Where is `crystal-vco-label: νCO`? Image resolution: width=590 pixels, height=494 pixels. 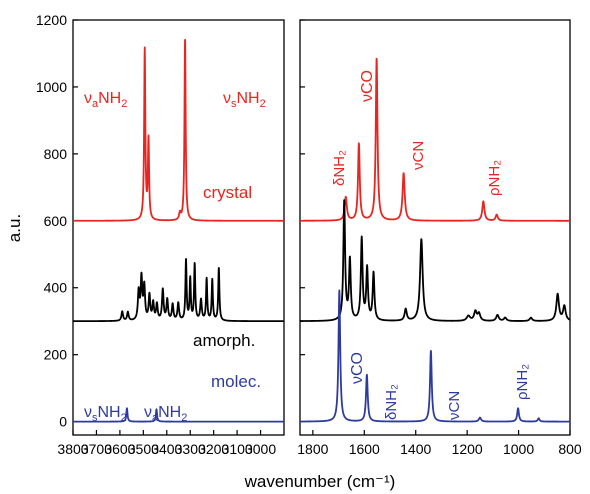
crystal-vco-label: νCO is located at coordinates (367, 86).